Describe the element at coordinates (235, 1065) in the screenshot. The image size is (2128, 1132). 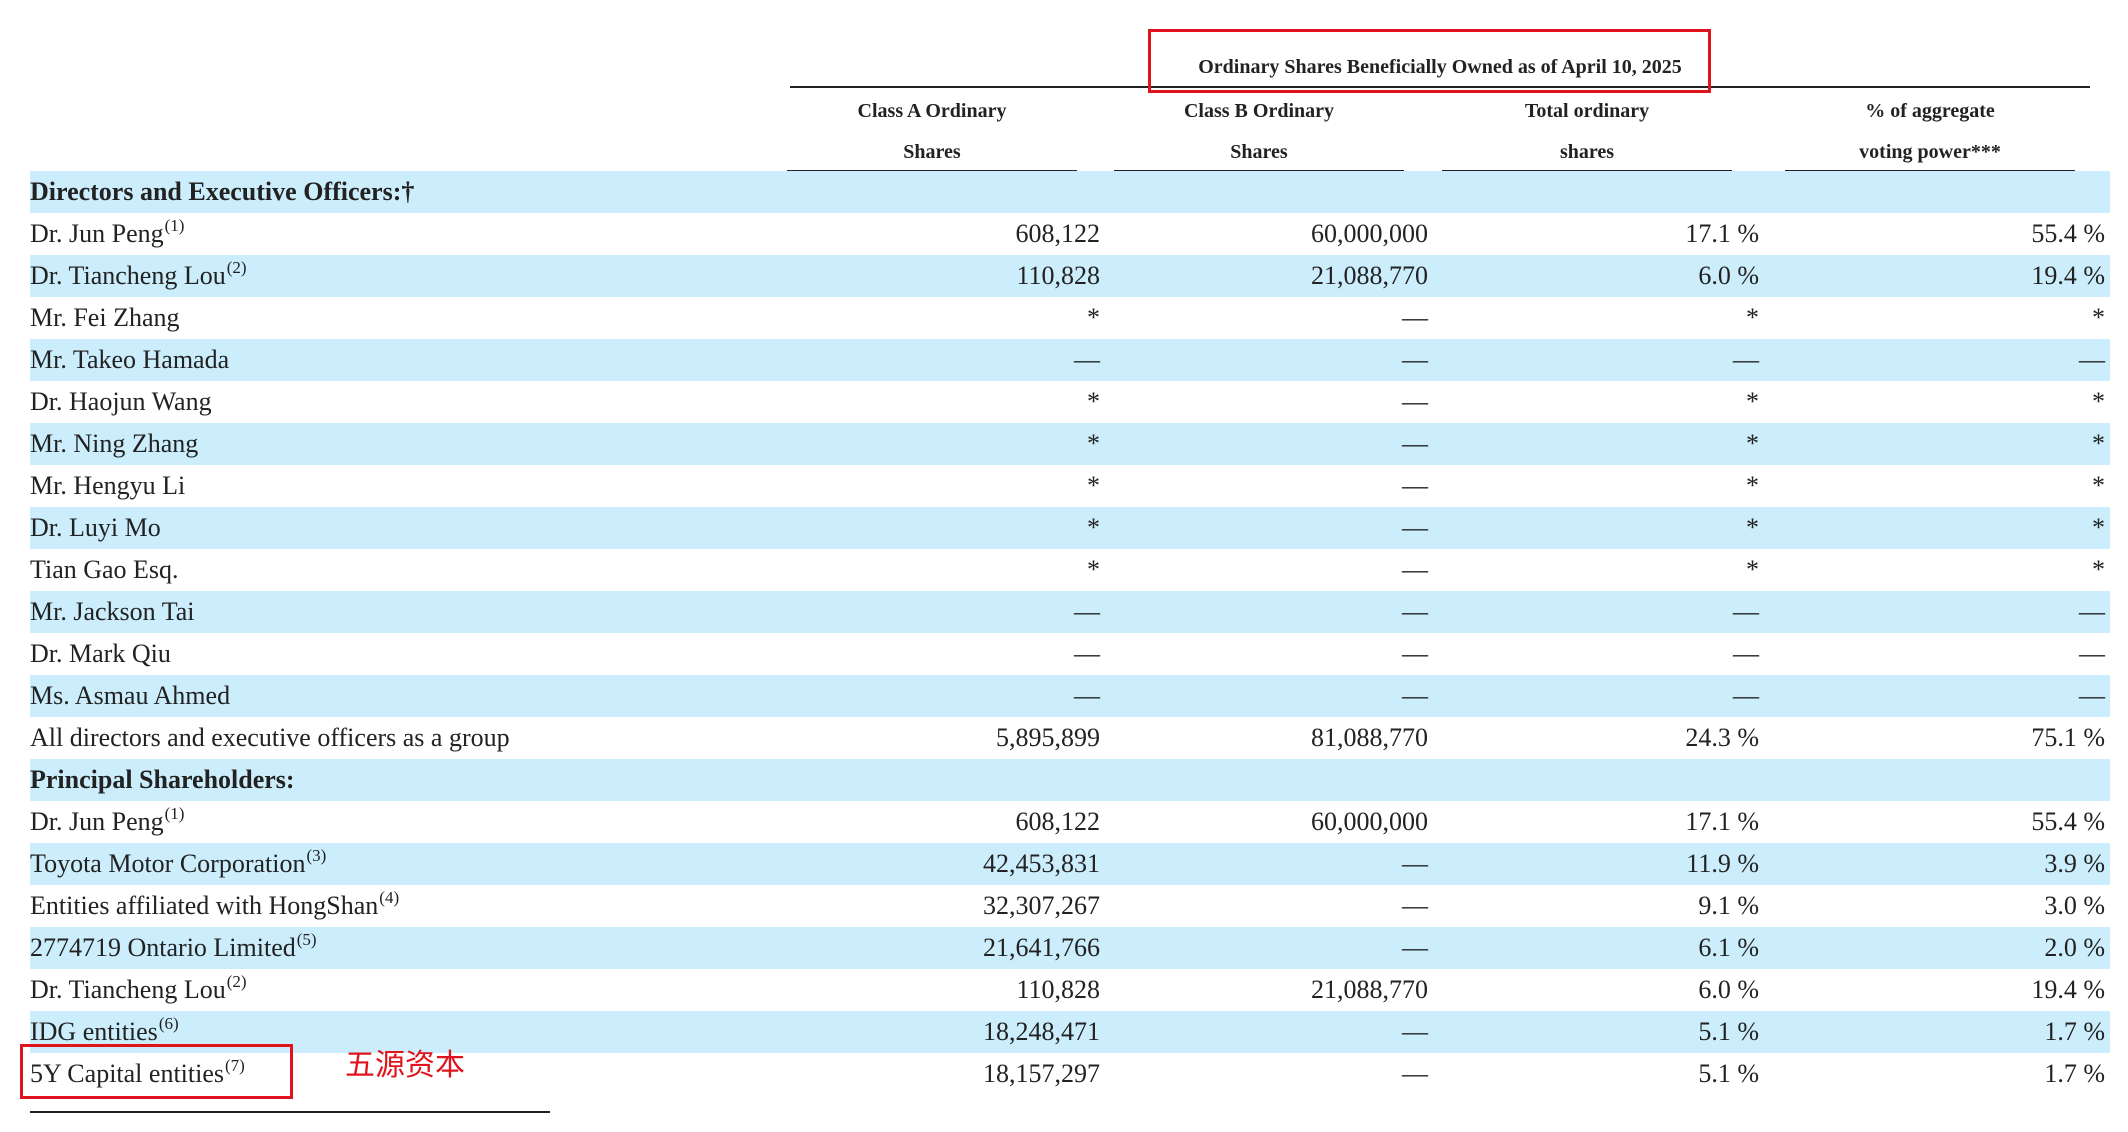
I see `footnote-ref: (7)` at that location.